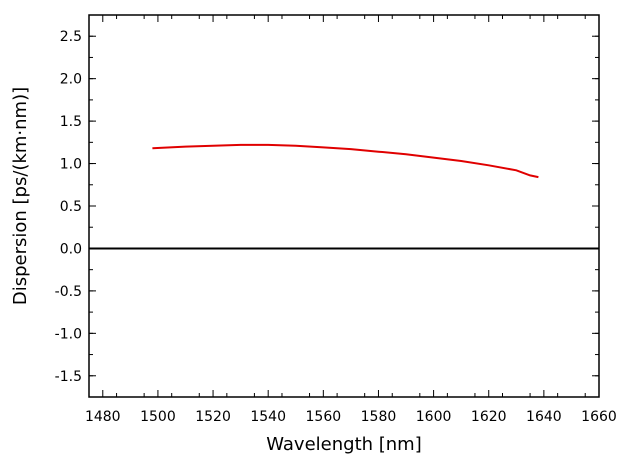 This screenshot has height=459, width=631. Describe the element at coordinates (68, 334) in the screenshot. I see `y-tick-label: -1.0` at that location.